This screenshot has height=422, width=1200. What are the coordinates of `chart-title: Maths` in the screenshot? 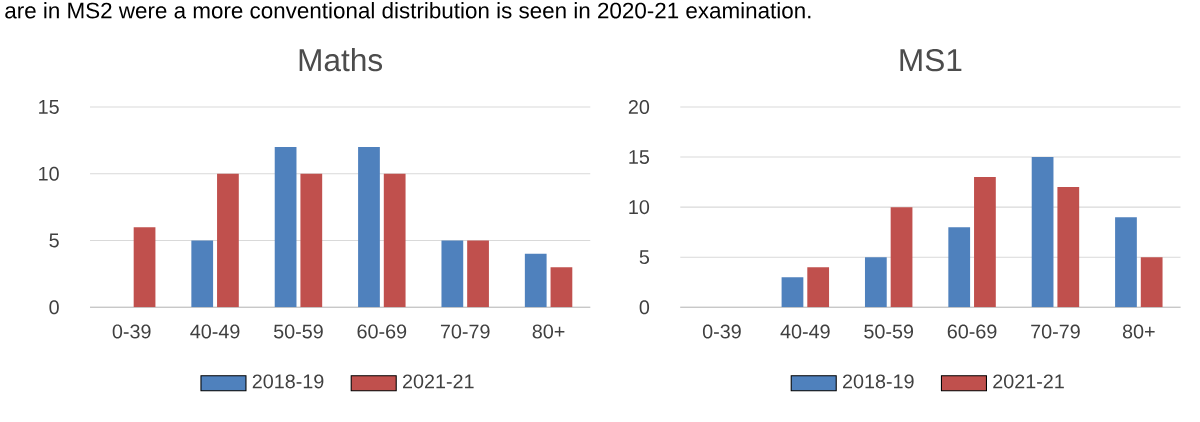 It's located at (341, 60).